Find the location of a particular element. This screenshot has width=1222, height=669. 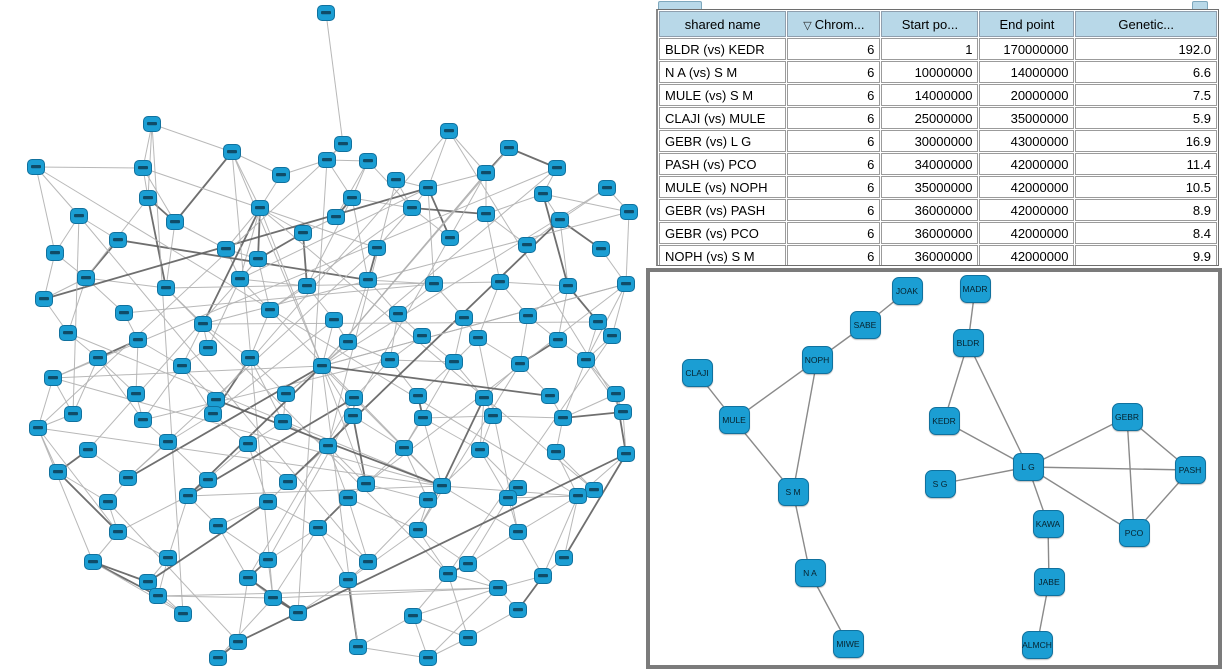

network-node-joak: JOAK is located at coordinates (907, 291).